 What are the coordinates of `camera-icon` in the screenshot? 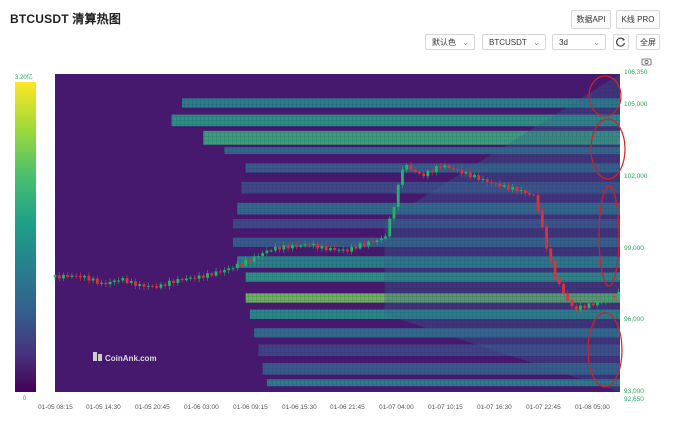 It's located at (646, 62).